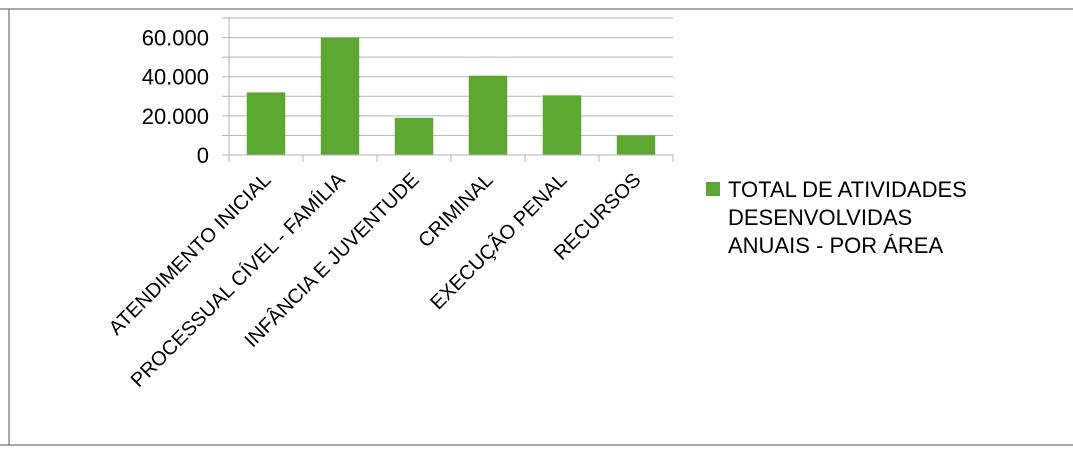  Describe the element at coordinates (175, 38) in the screenshot. I see `y-tick-label: 60.000` at that location.